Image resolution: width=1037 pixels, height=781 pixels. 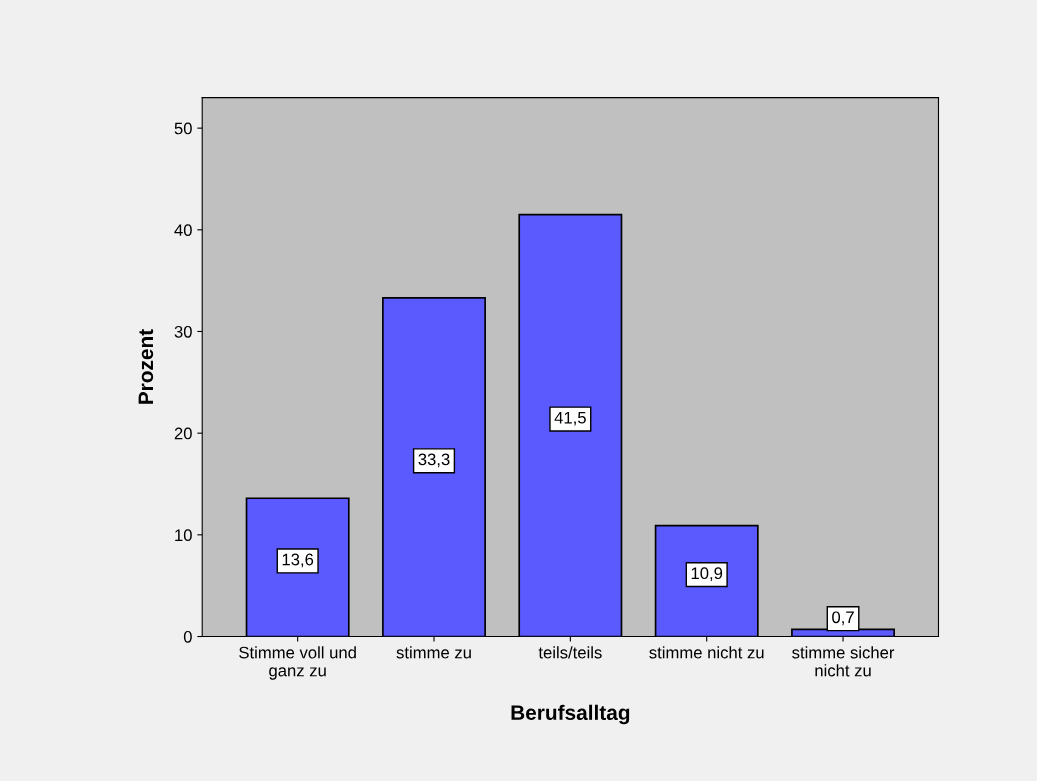 I want to click on y-tick-label: 50, so click(x=183, y=128).